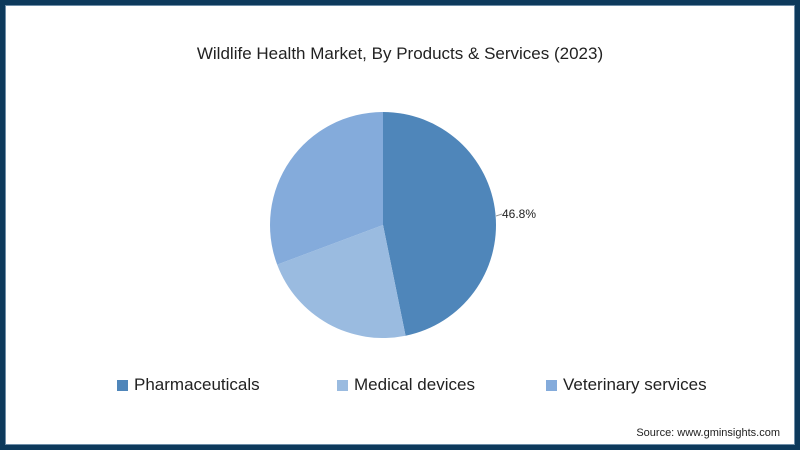 This screenshot has height=450, width=800. I want to click on source-note: Source: www.gminsights.com, so click(708, 433).